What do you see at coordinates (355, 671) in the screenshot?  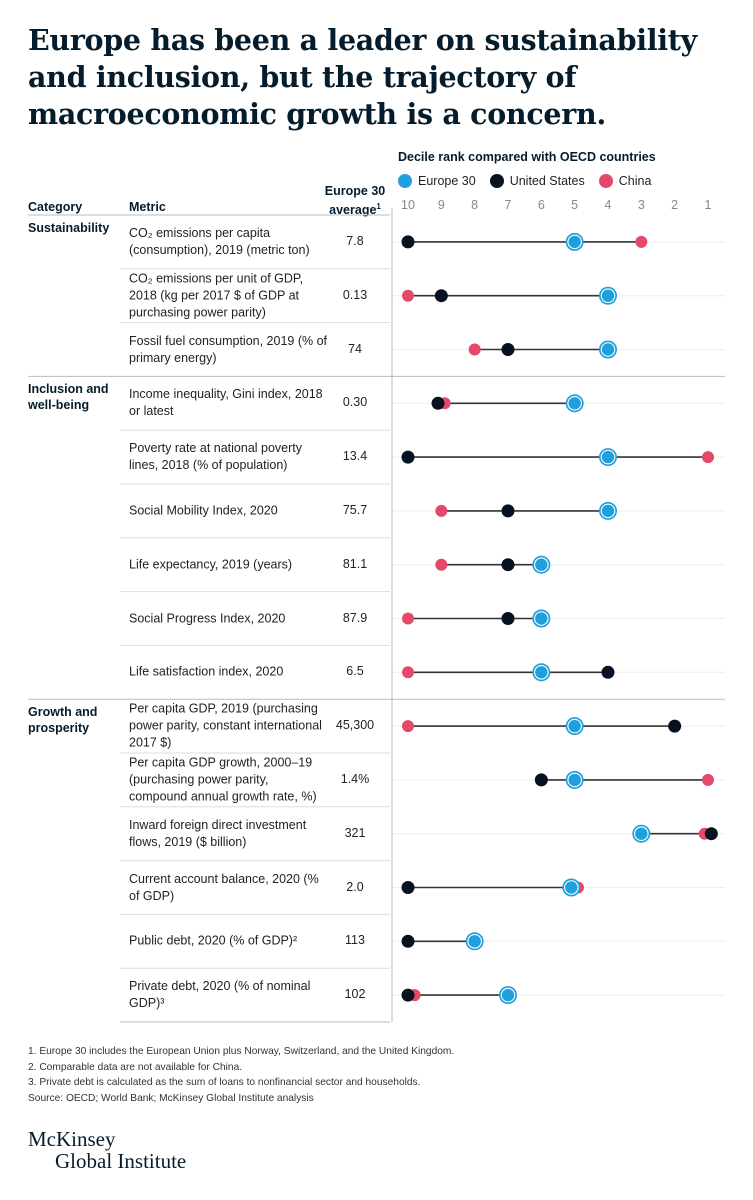 I see `europe-average-value: 6.5` at bounding box center [355, 671].